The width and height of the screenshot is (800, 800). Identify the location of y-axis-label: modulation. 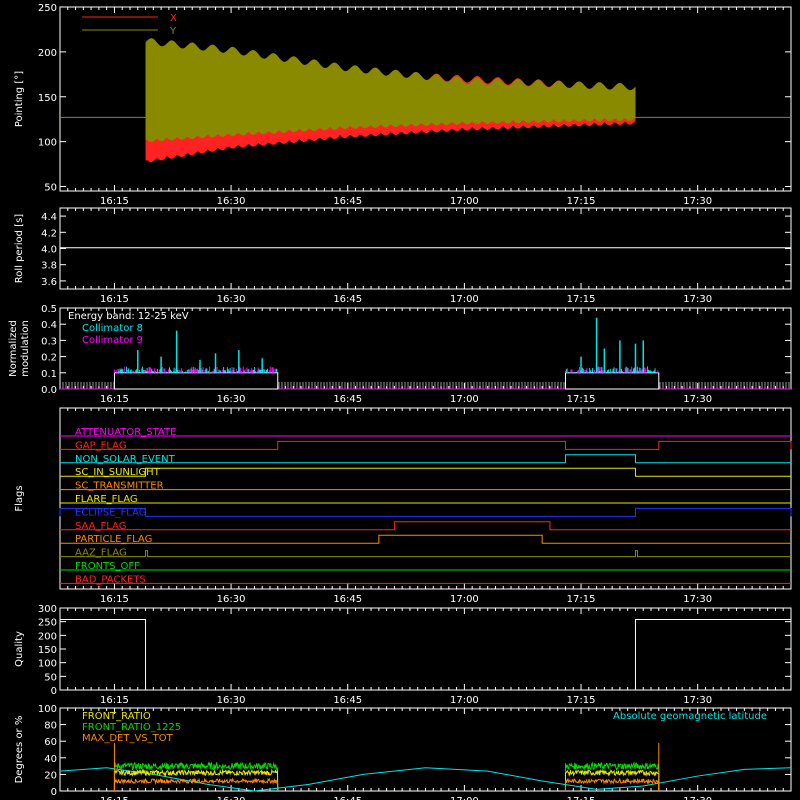
(25, 348).